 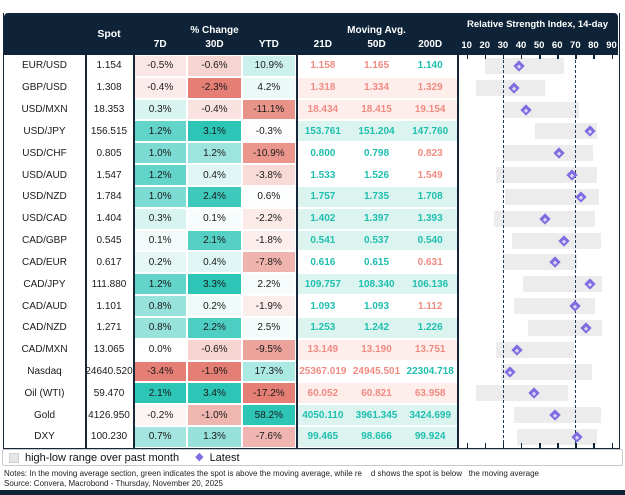 I want to click on pct-change-cells: -0.2% -1.0% 58.2%, so click(x=214, y=415).